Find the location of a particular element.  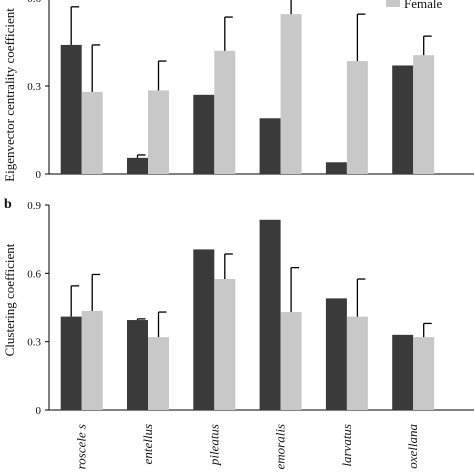

y-tick-label-a: 0.3 is located at coordinates (34, 87).